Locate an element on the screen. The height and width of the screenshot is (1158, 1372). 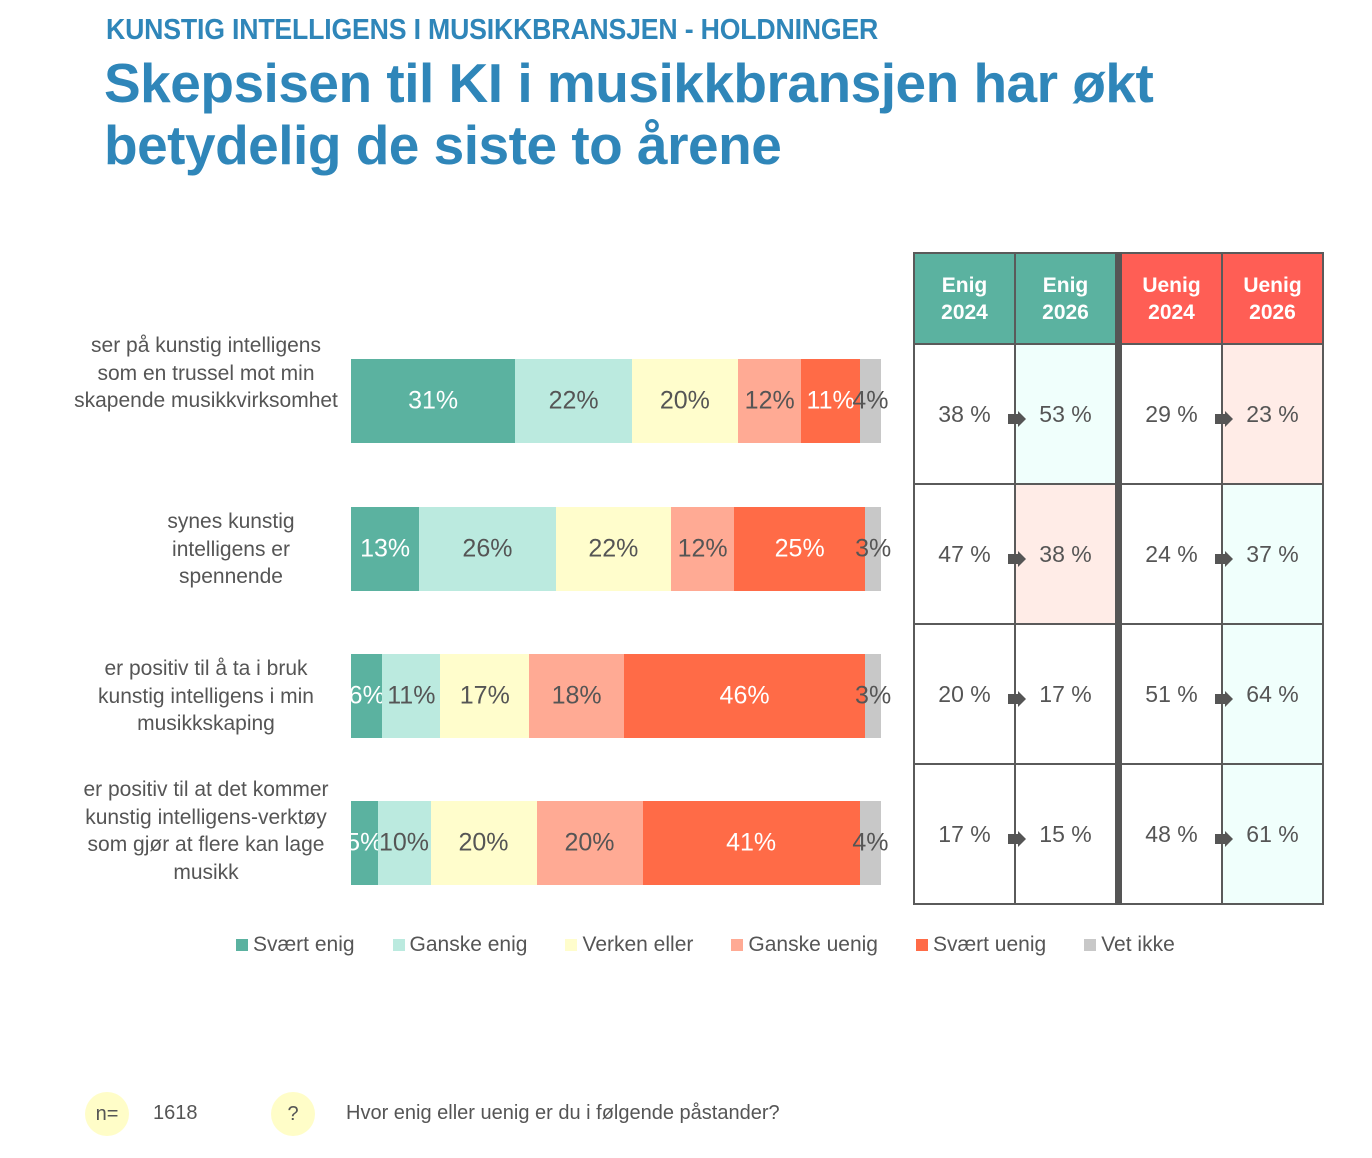
table-row: 38 % 53 % 29 % 23 % is located at coordinates (1118, 414).